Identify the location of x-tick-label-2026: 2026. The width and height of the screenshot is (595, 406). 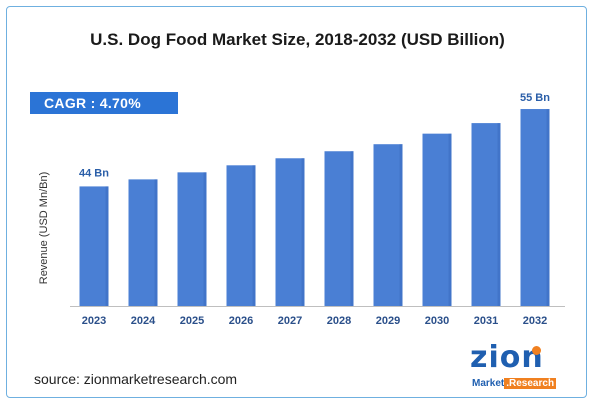
(241, 321).